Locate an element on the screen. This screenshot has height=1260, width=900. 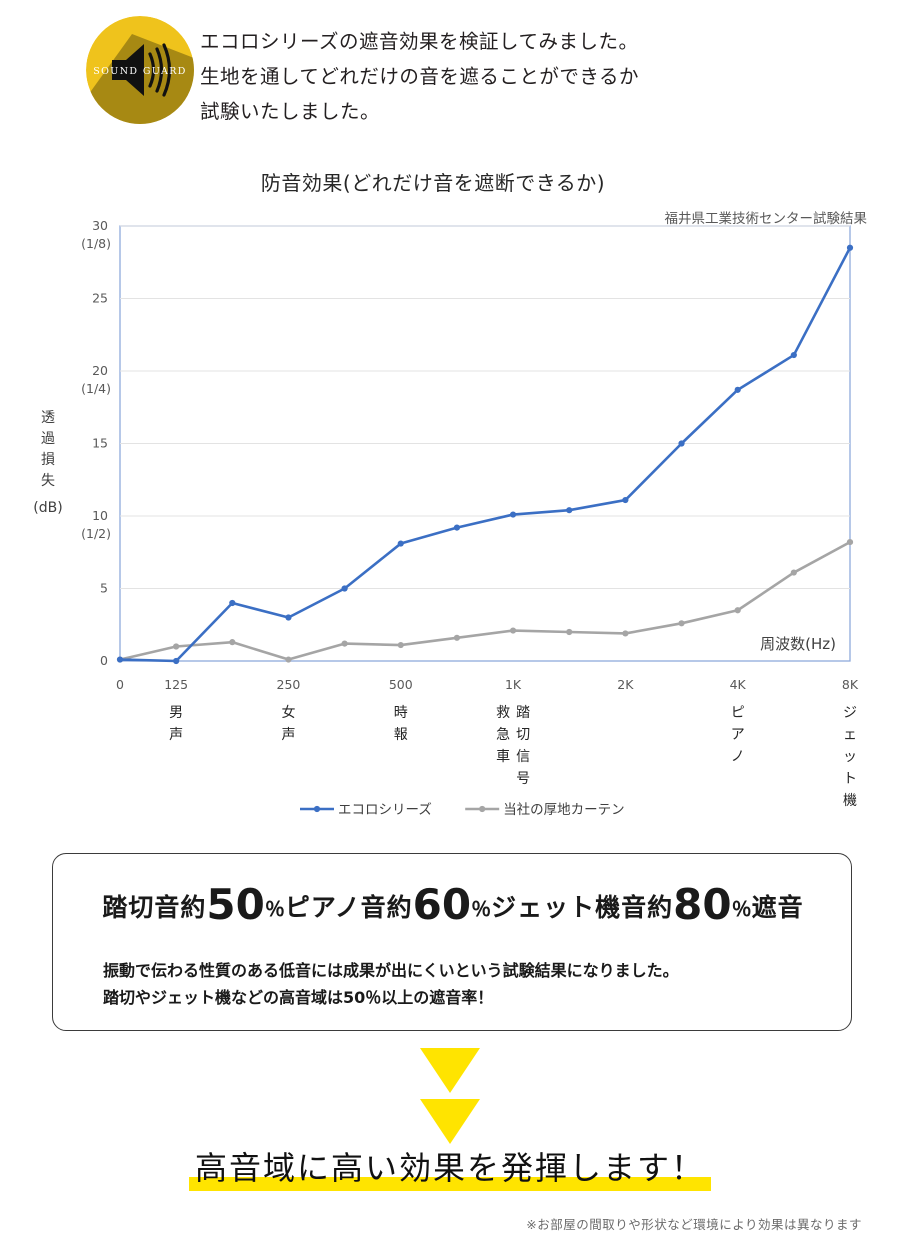
x-tick-label: 250 is located at coordinates (289, 684).